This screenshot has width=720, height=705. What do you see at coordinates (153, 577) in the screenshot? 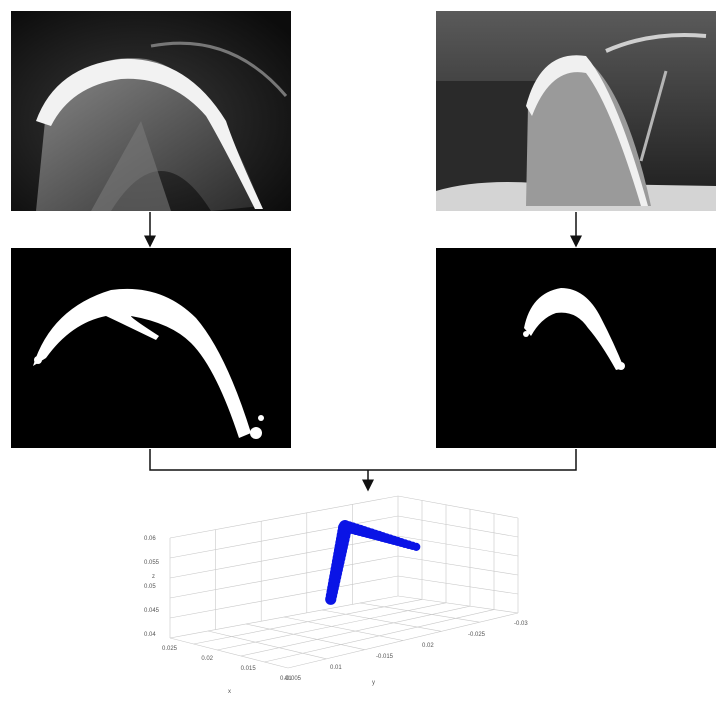
I see `z-axis-label: z` at bounding box center [153, 577].